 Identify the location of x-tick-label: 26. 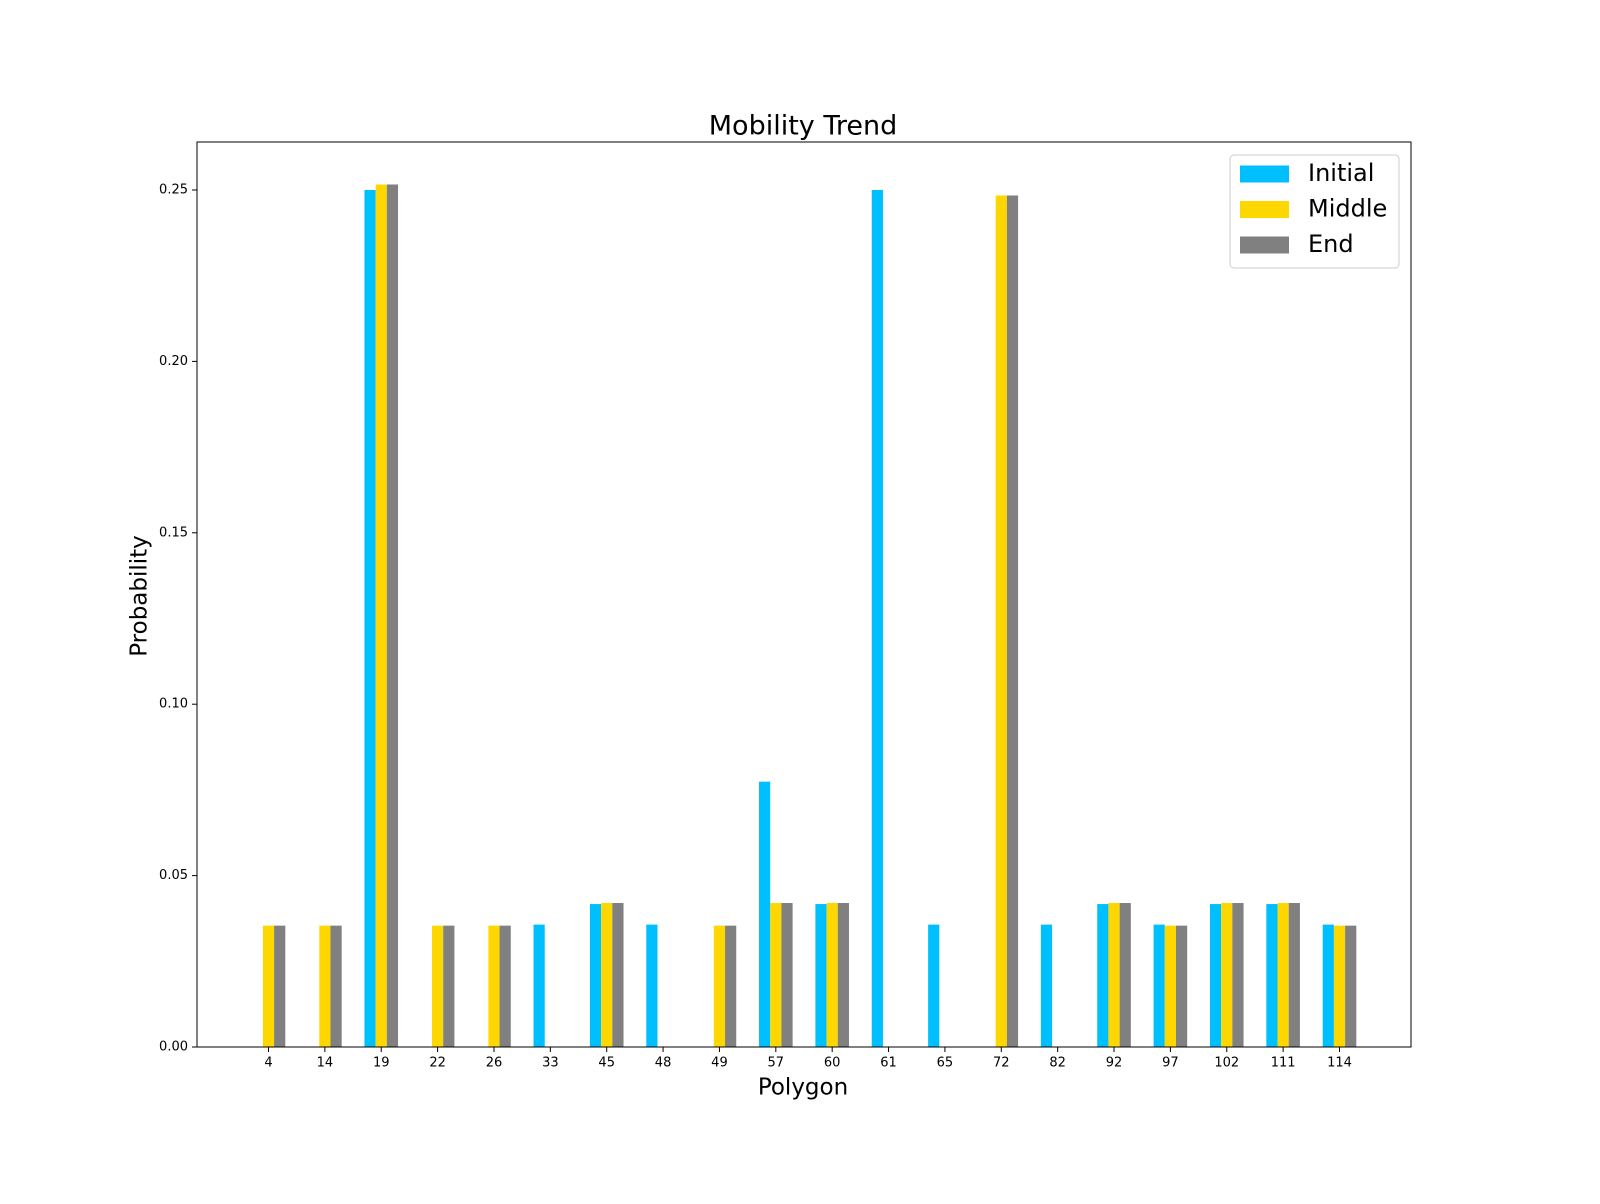
(494, 1063).